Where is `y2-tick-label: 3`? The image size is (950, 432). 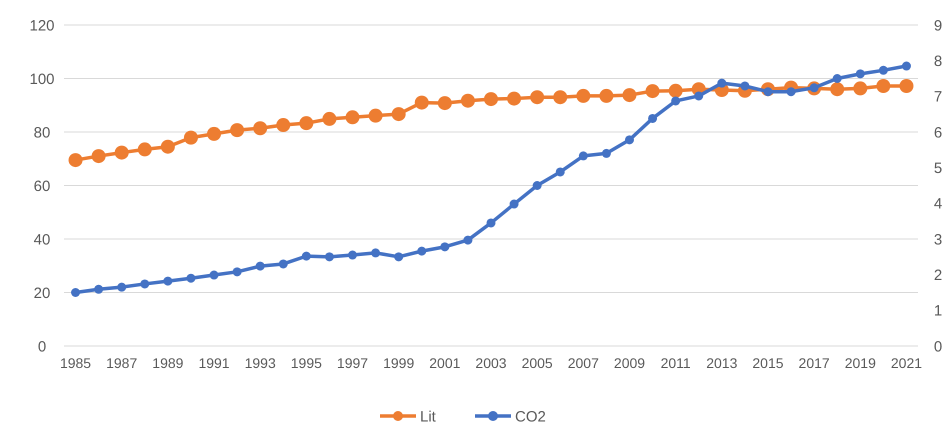
y2-tick-label: 3 is located at coordinates (938, 239).